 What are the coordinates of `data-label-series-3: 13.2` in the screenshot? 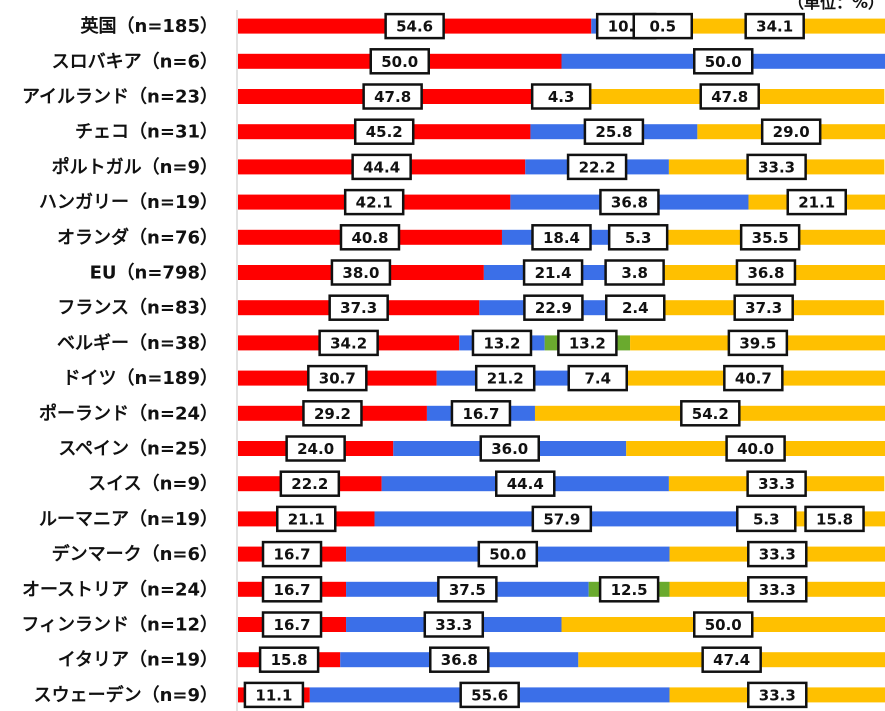 It's located at (587, 343).